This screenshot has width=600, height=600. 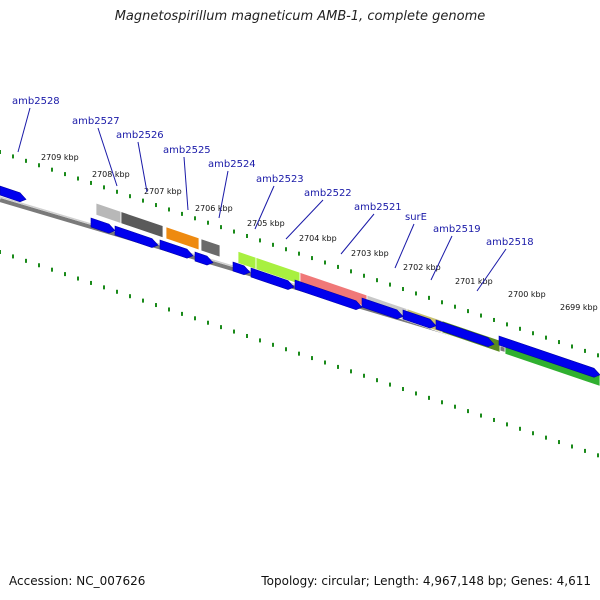 I want to click on gene-label: amb2527, so click(x=96, y=121).